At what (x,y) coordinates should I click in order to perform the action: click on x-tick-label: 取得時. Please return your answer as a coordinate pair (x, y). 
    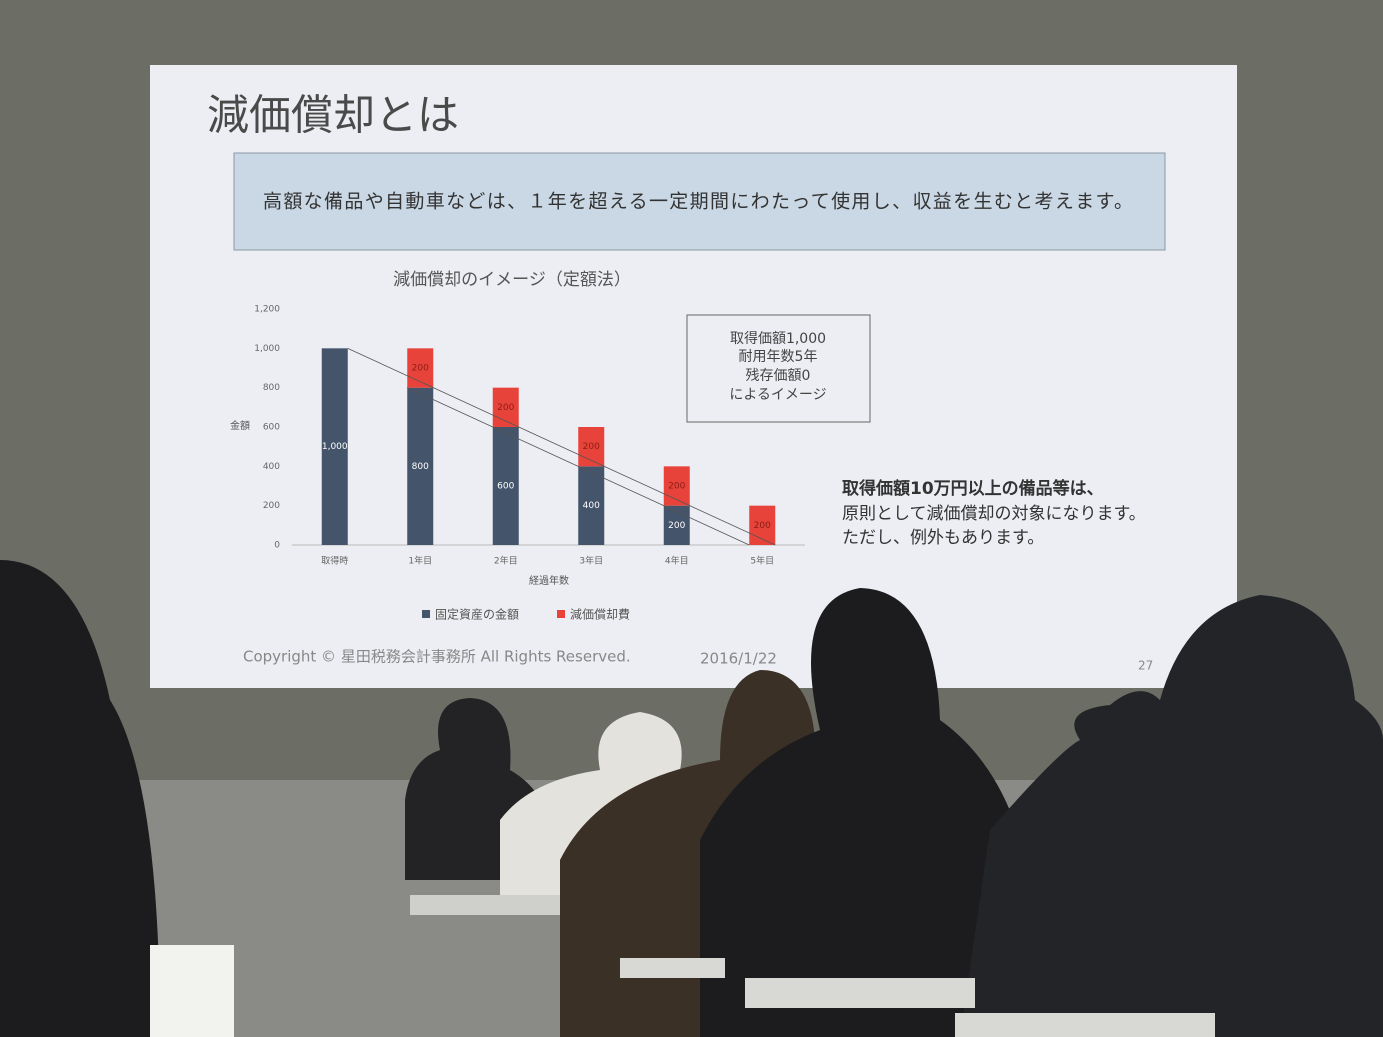
    Looking at the image, I should click on (334, 561).